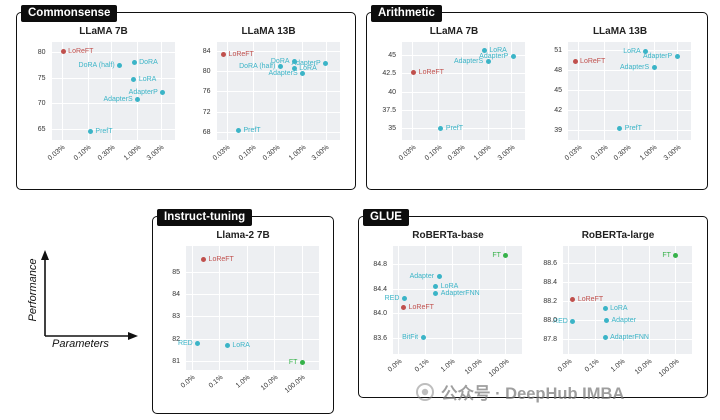  What do you see at coordinates (550, 301) in the screenshot?
I see `y-tick-label: 88.2` at bounding box center [550, 301].